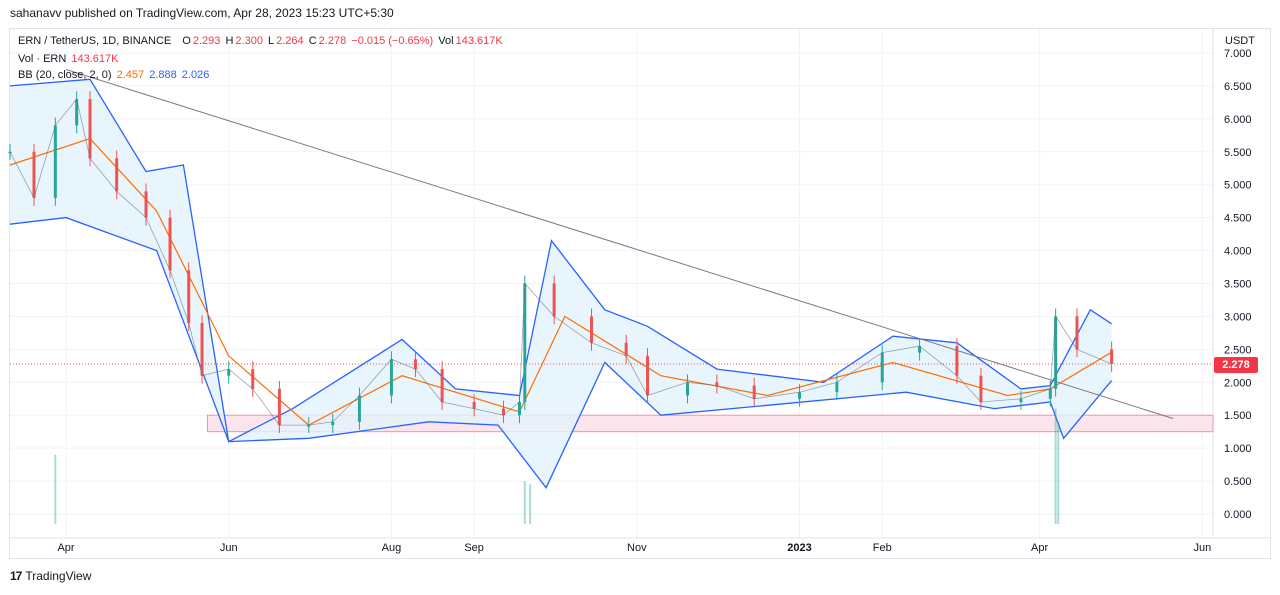  Describe the element at coordinates (1238, 515) in the screenshot. I see `y-tick-label: 0.000` at that location.